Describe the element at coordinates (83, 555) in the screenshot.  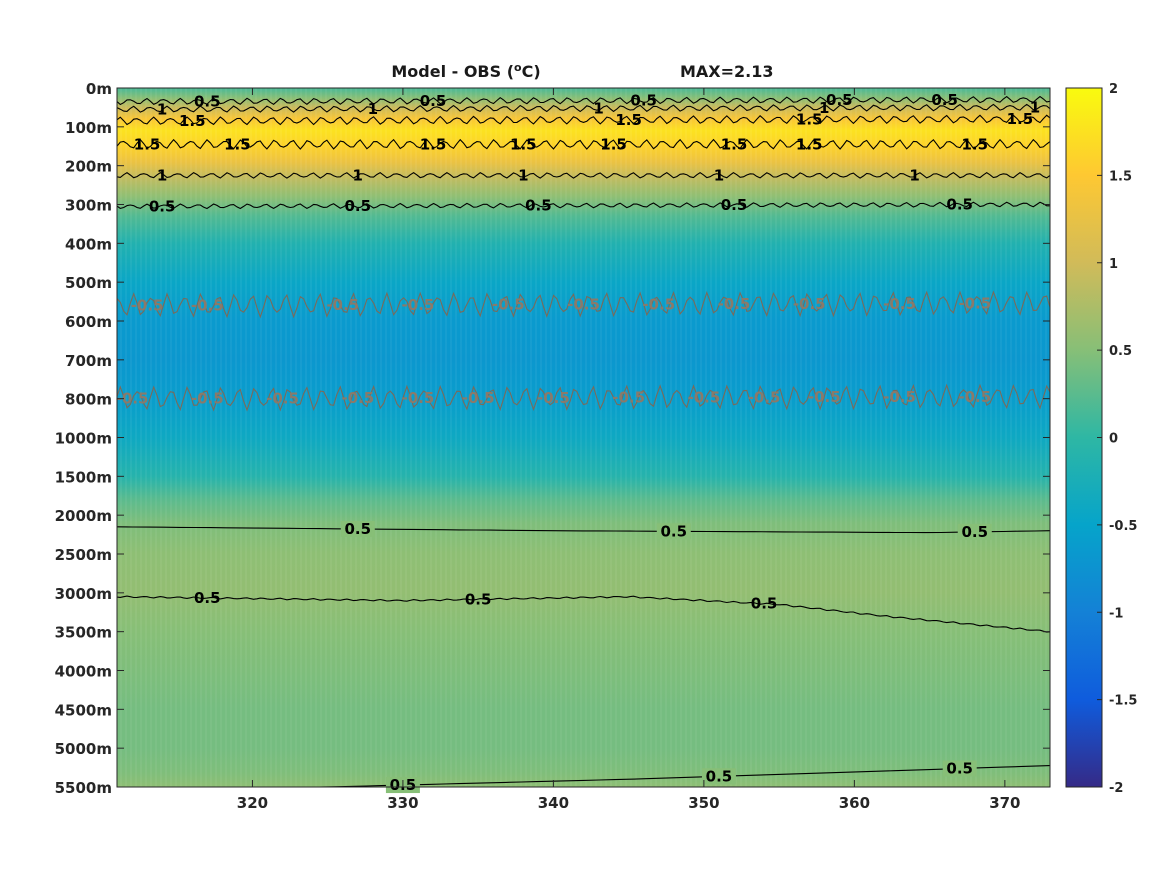
I see `y-tick-label: 2500m` at that location.